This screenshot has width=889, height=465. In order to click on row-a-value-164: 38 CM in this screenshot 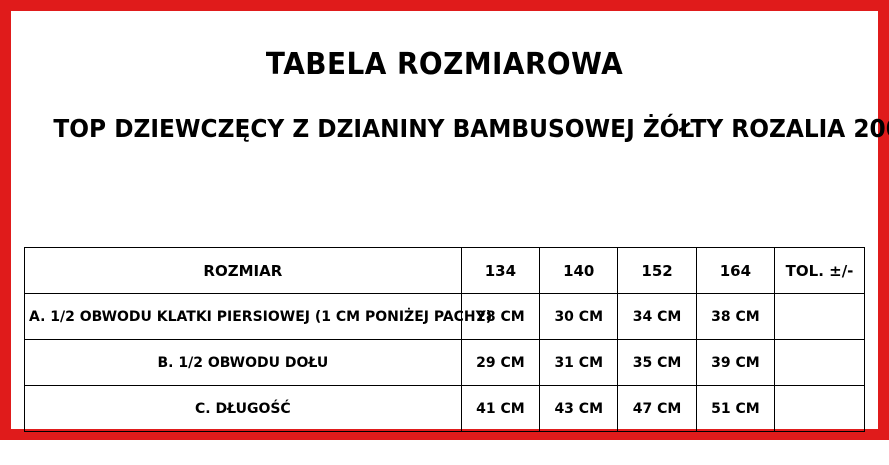, I will do `click(735, 316)`.